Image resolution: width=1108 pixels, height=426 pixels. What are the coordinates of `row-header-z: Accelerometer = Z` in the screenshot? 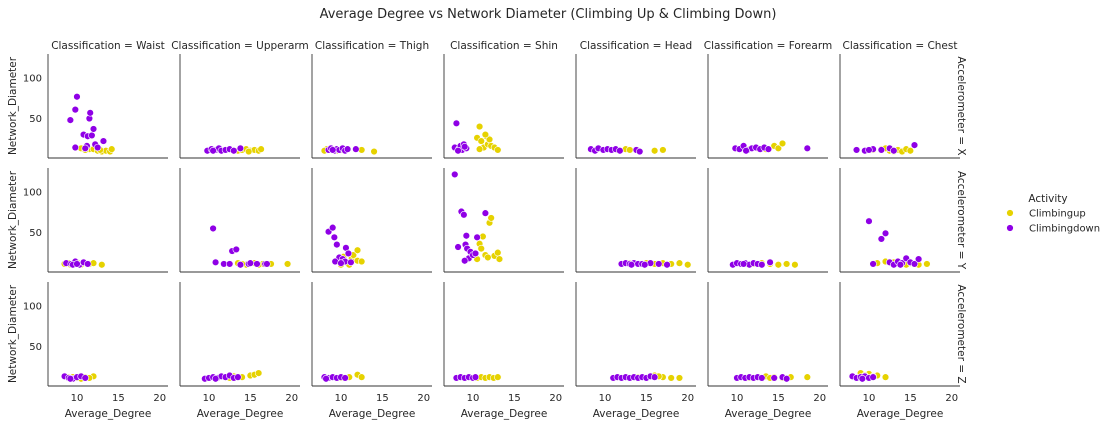 It's located at (961, 333).